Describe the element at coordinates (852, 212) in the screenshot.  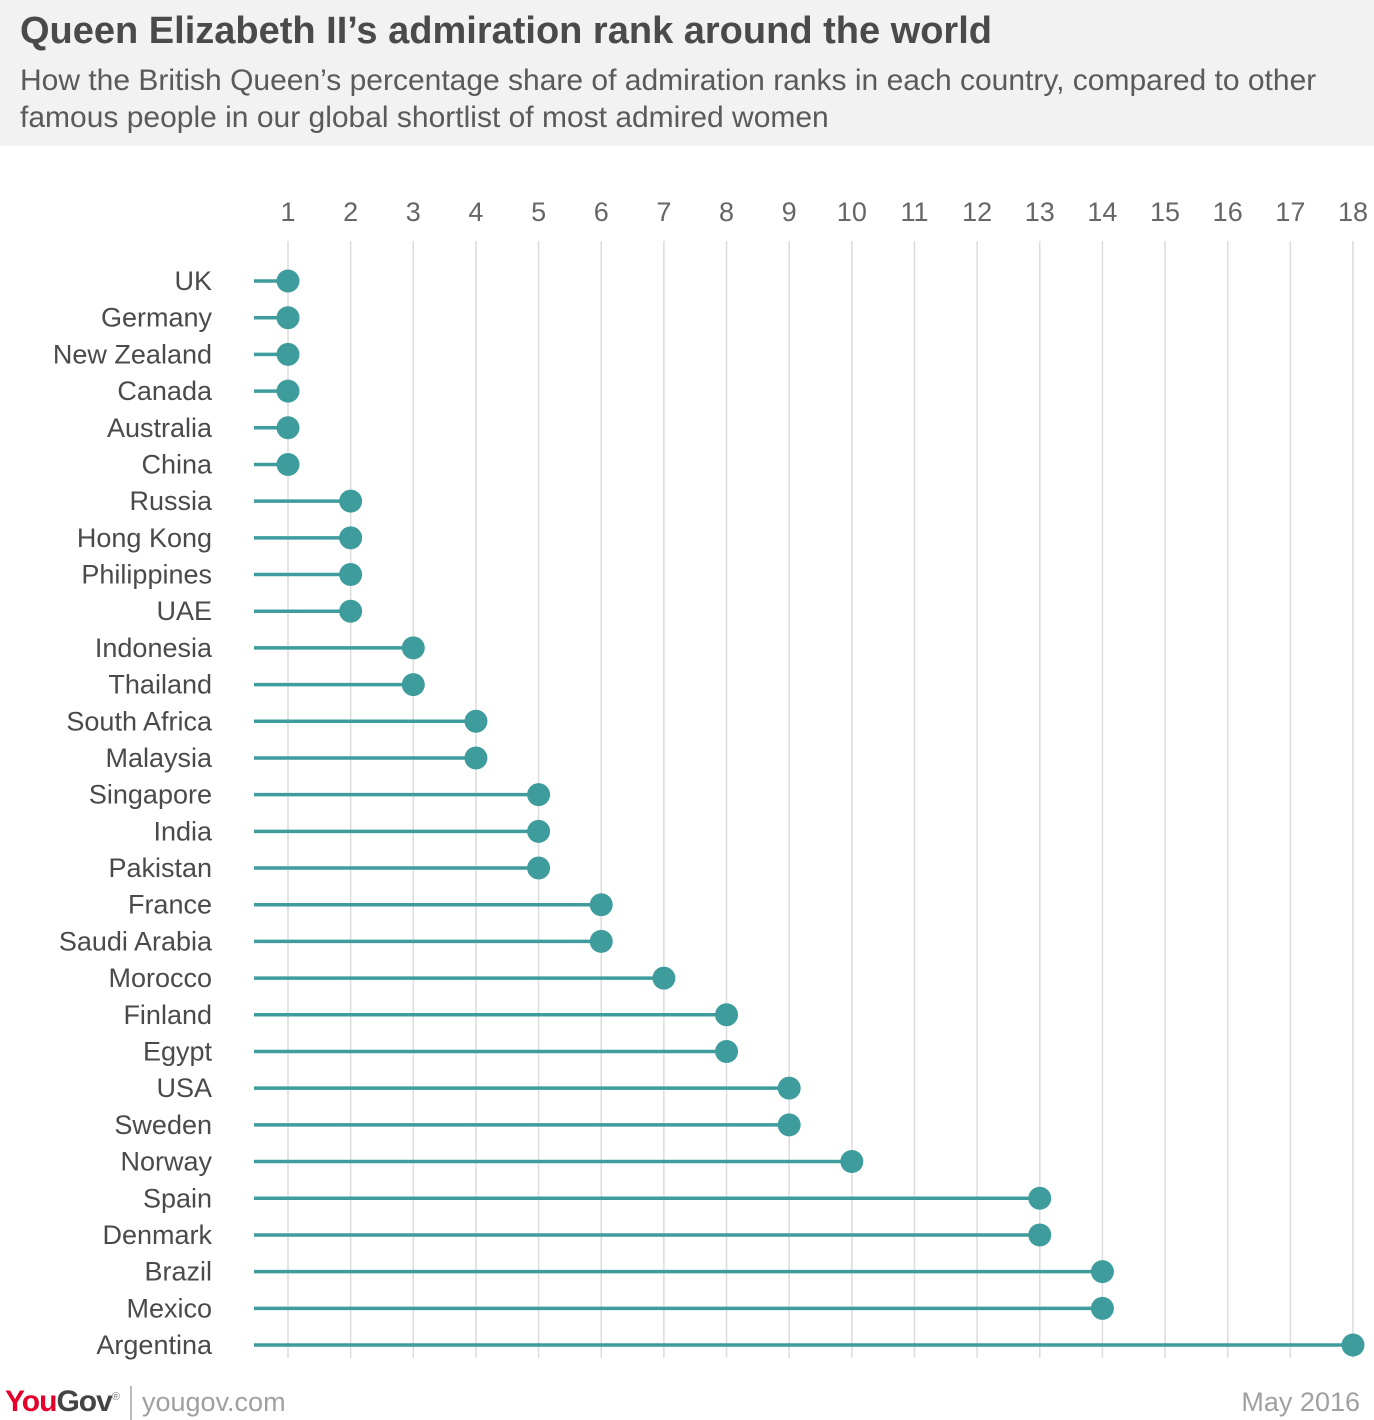
I see `x-tick-label: 10` at that location.